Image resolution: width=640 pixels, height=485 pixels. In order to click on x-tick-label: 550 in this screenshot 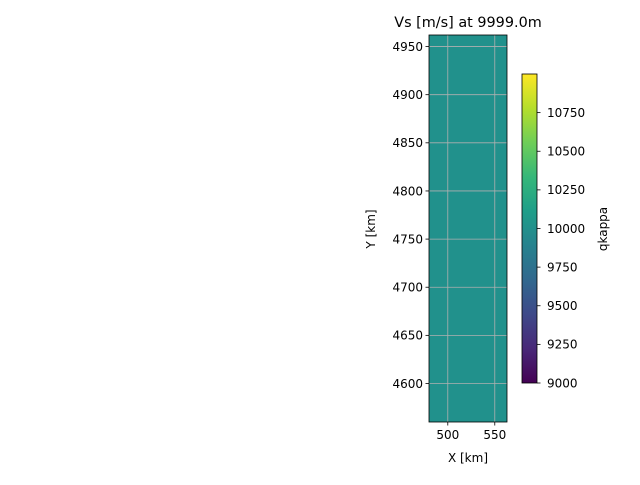, I will do `click(494, 435)`.